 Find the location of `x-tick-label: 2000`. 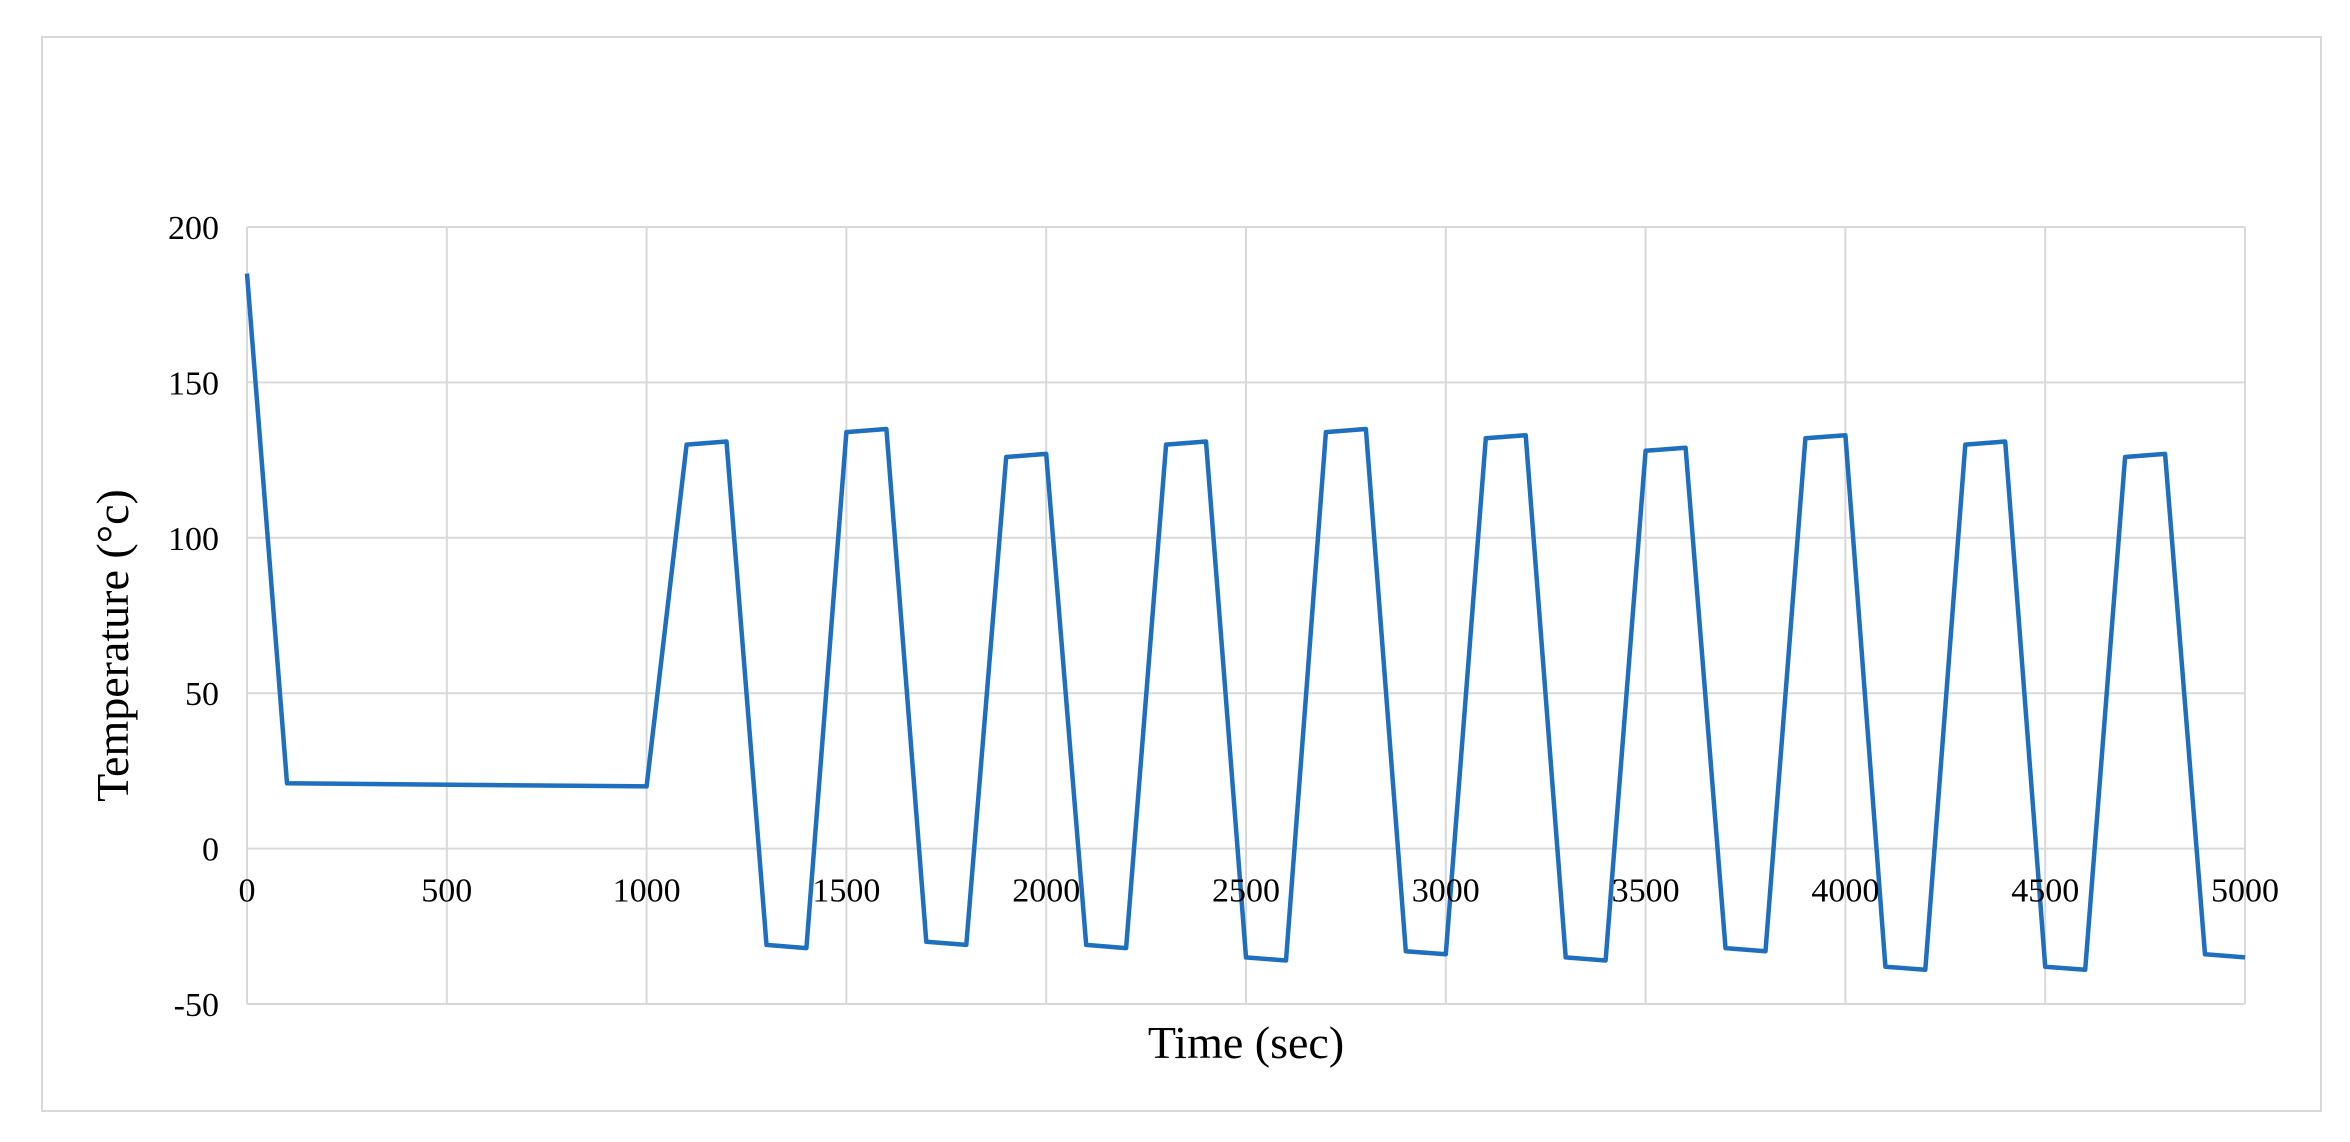

x-tick-label: 2000 is located at coordinates (1046, 891).